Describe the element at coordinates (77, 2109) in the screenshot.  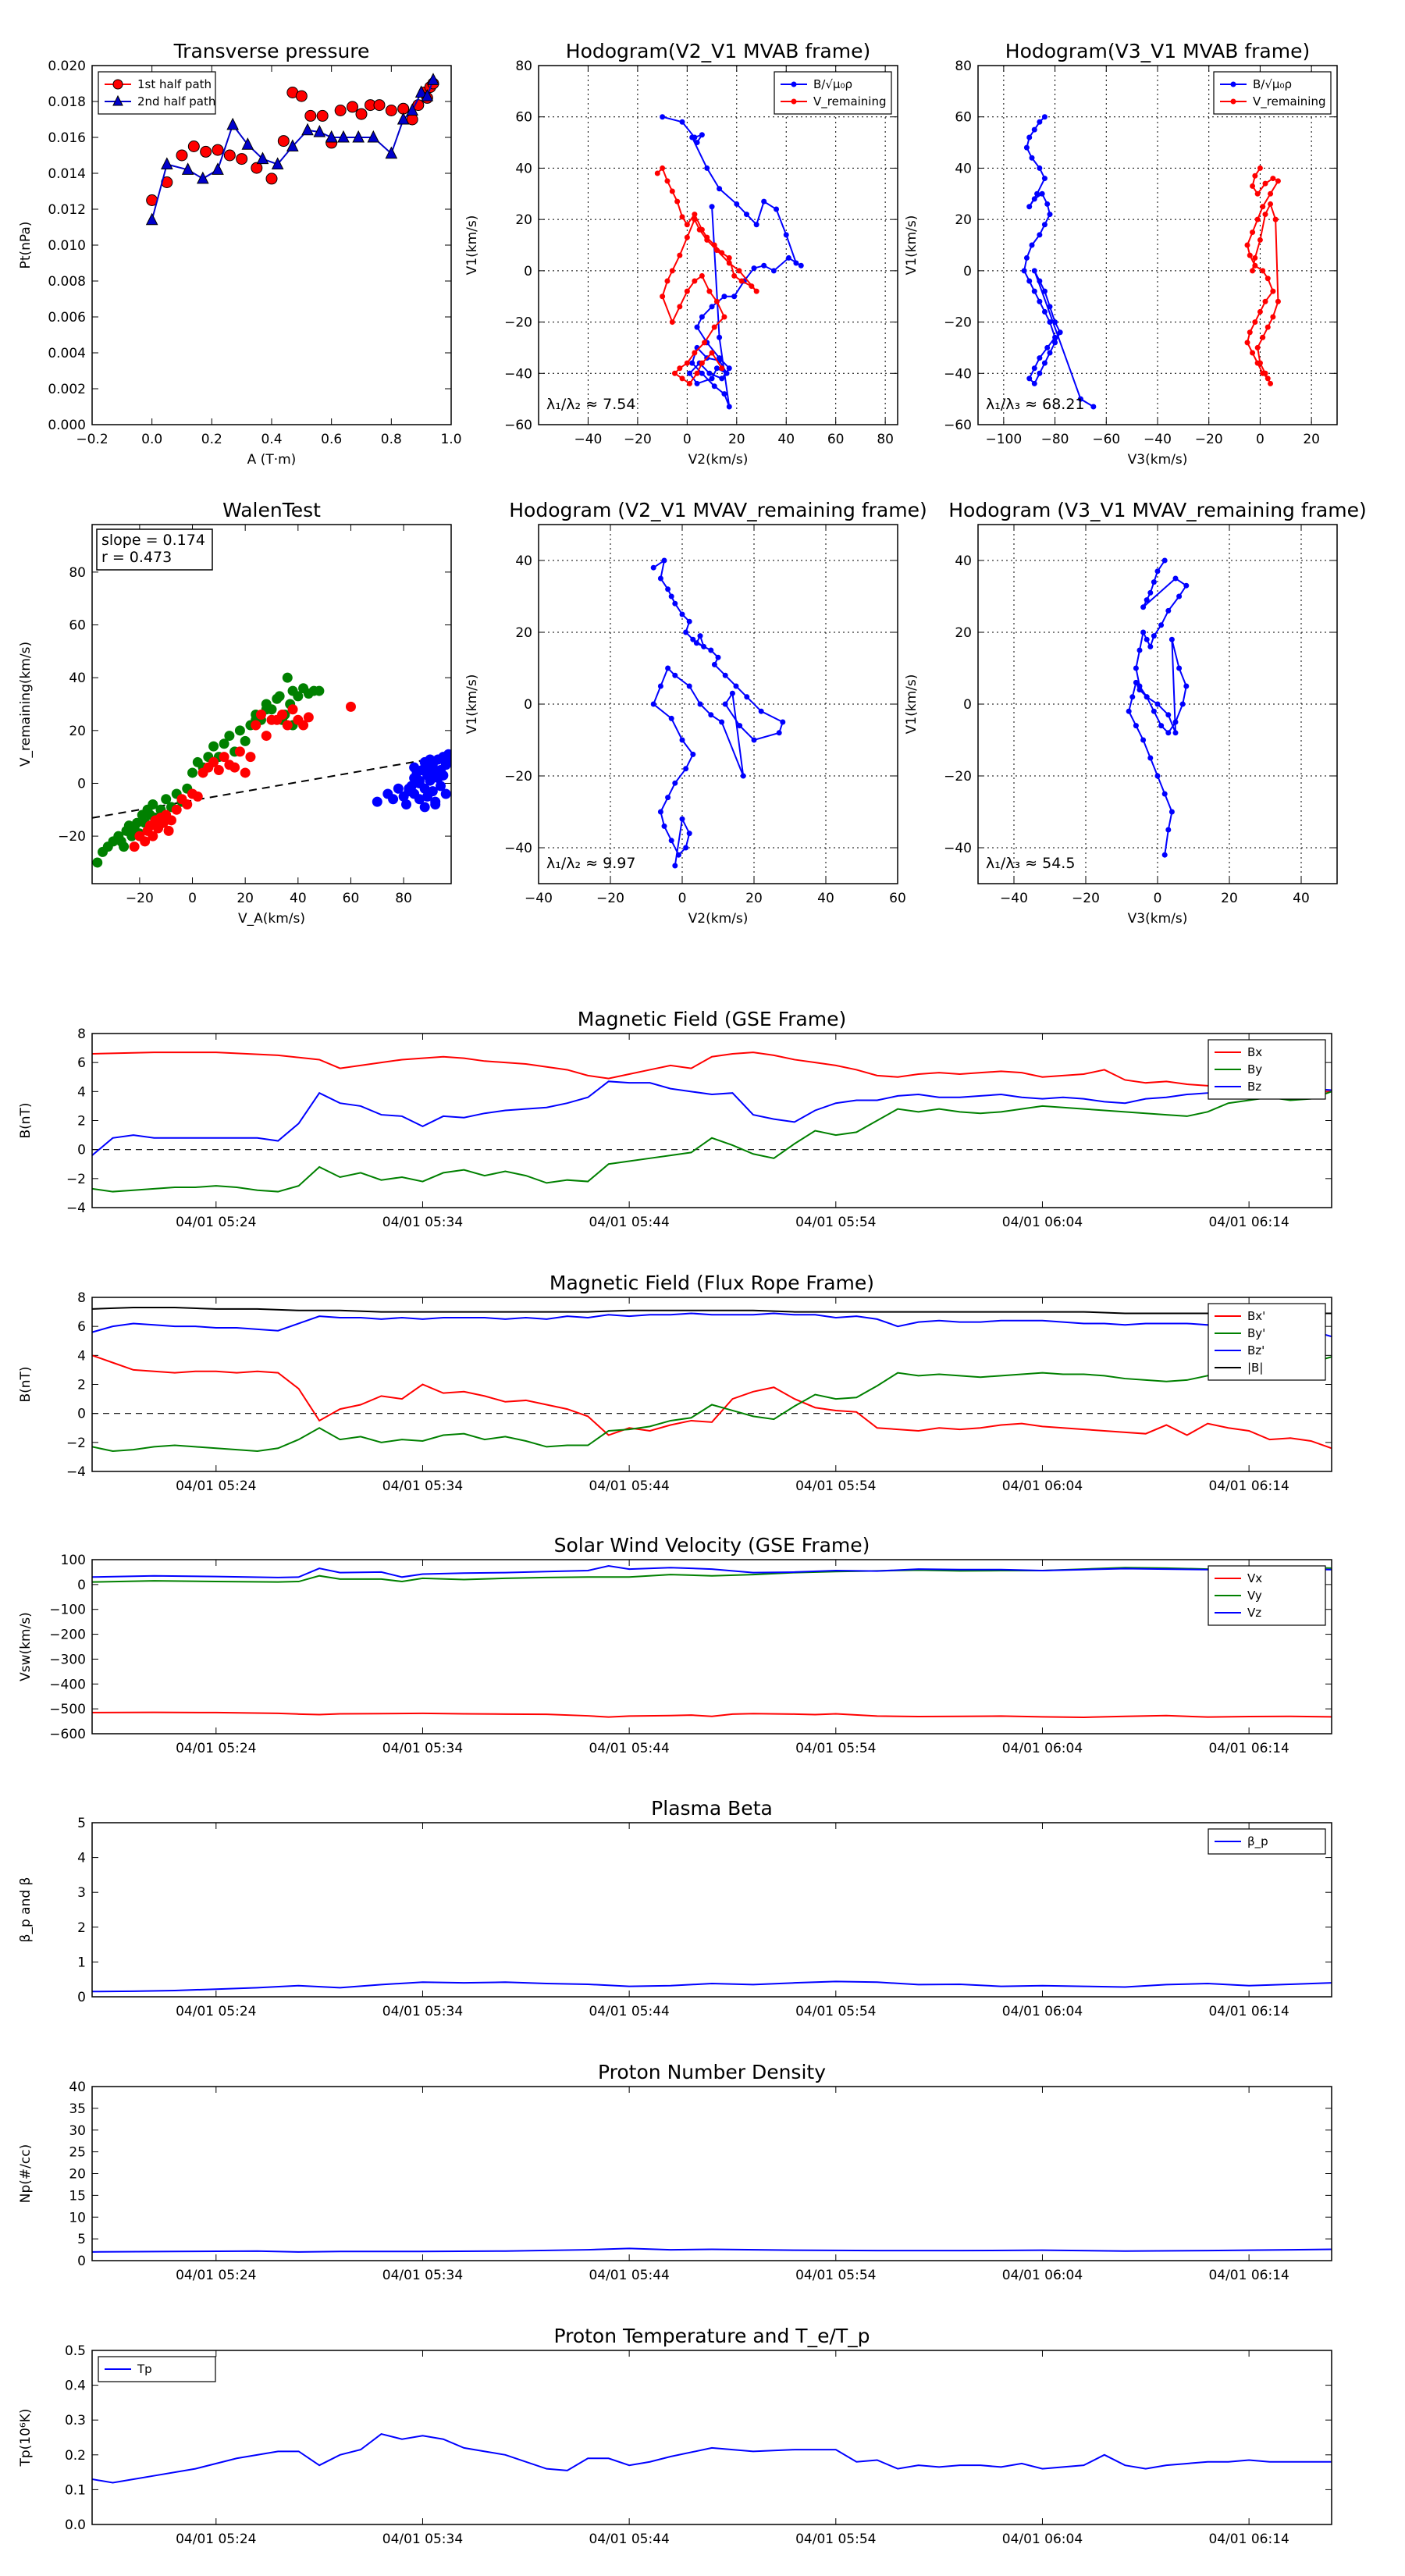
I see `y-tick-label: 35` at that location.